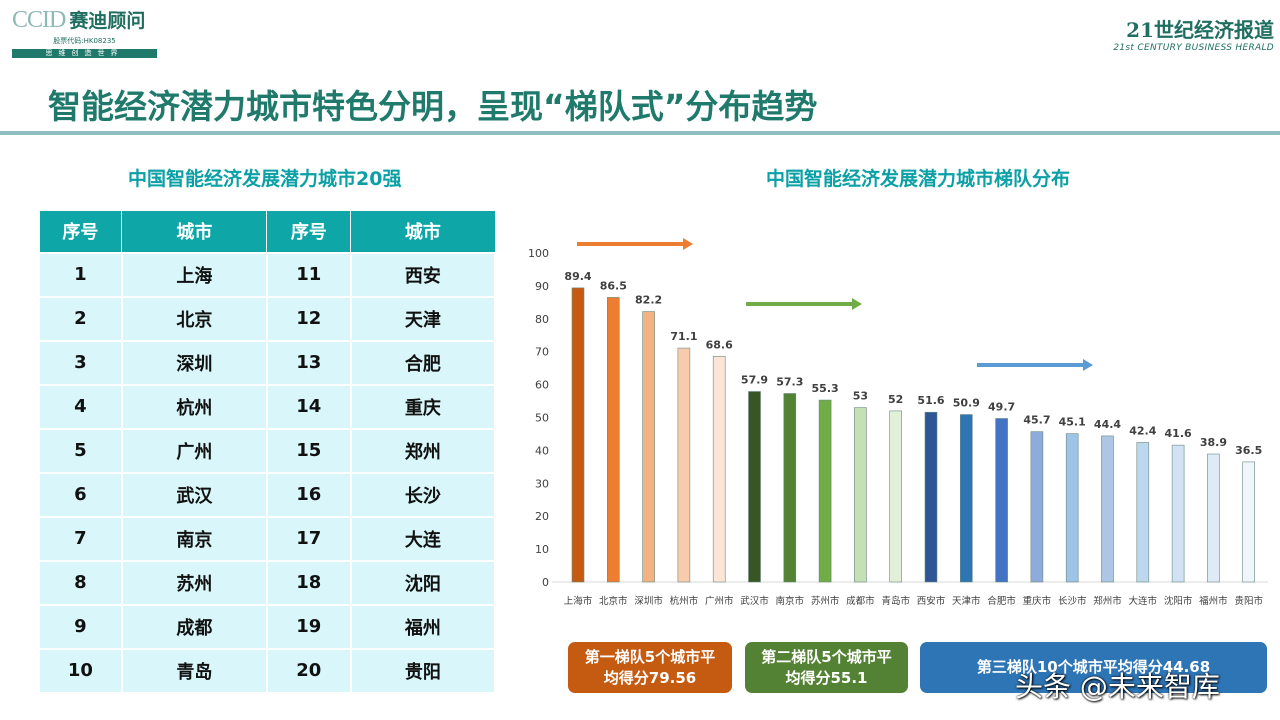 This screenshot has height=720, width=1280. What do you see at coordinates (80, 362) in the screenshot?
I see `rank-cell: 3` at bounding box center [80, 362].